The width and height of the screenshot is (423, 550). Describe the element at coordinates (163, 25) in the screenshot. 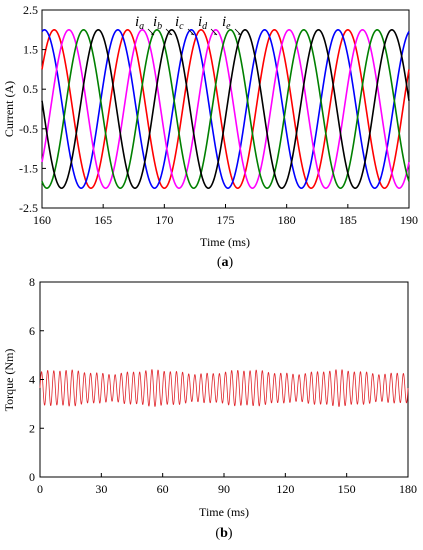

I see `series-label-b: ib` at that location.